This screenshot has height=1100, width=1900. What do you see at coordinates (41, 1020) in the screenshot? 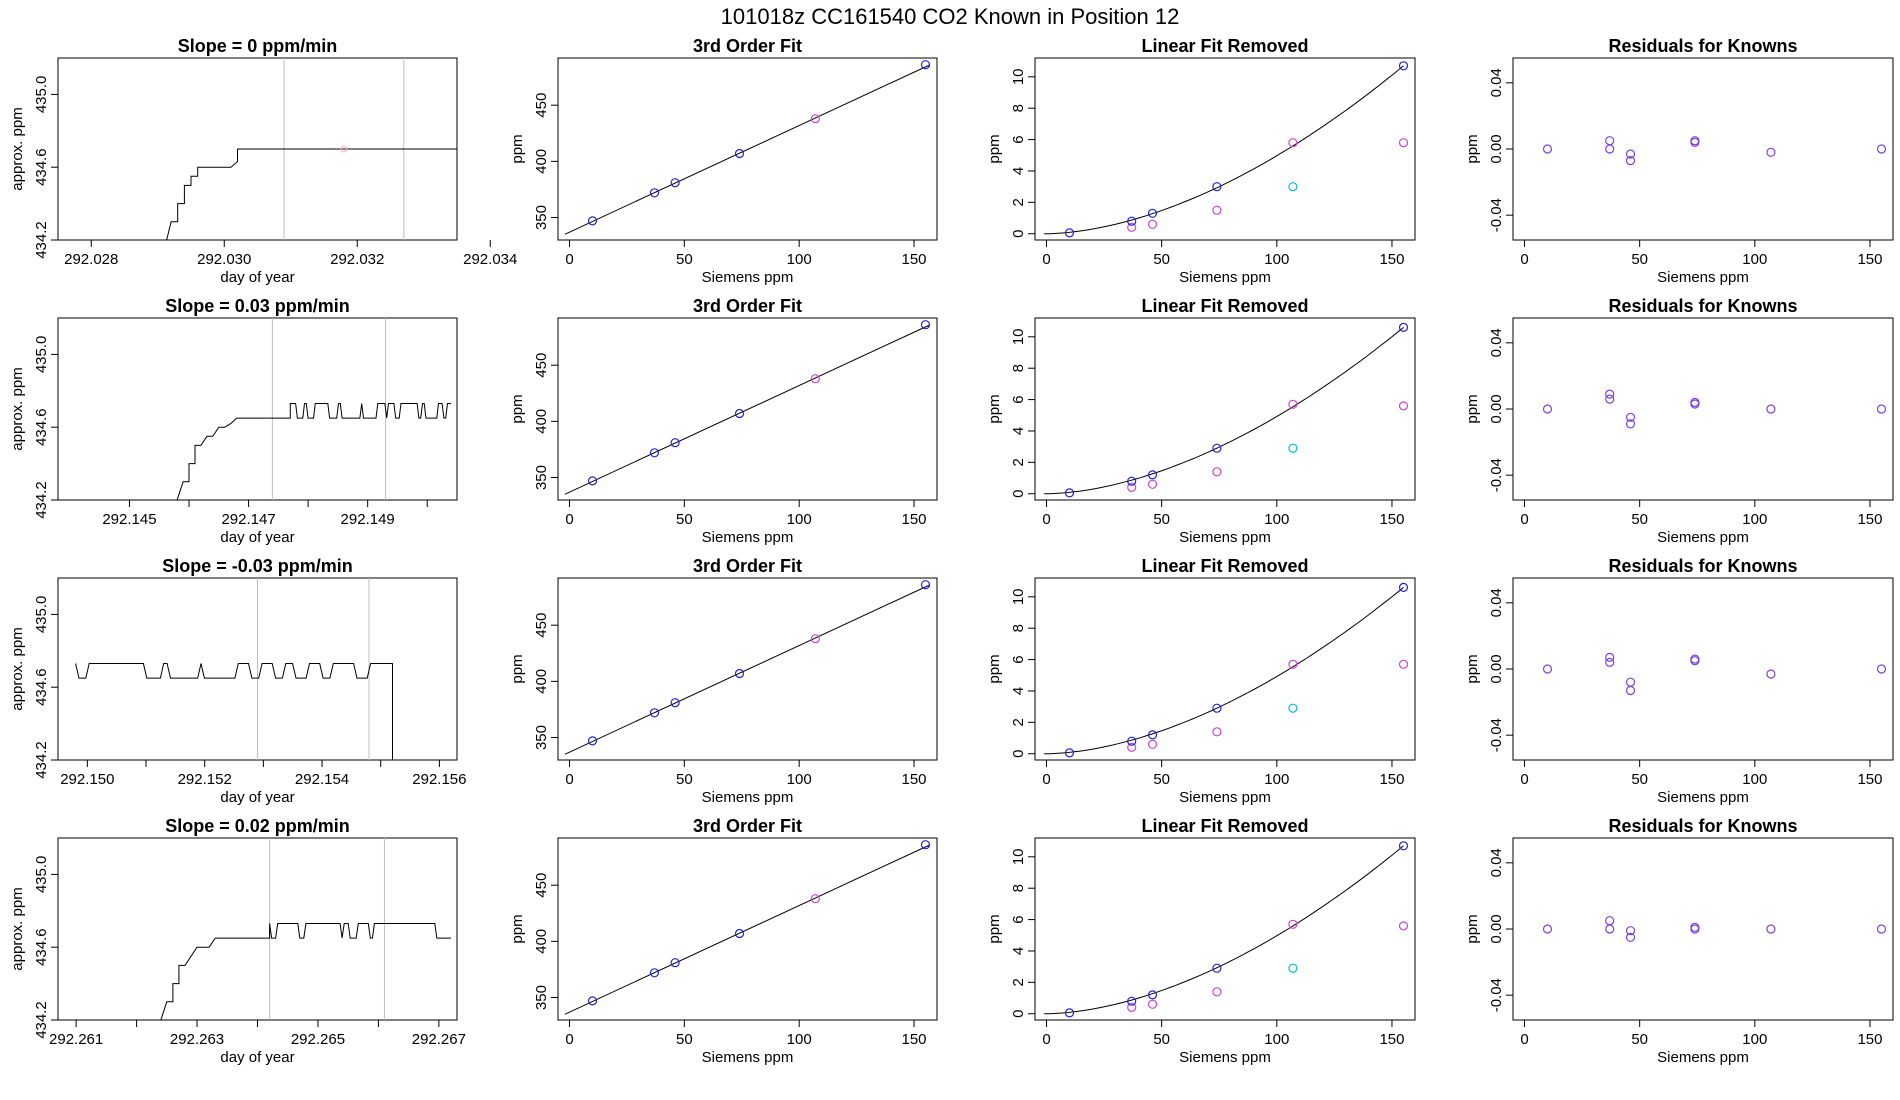
I see `y-tick-label: 434.2` at bounding box center [41, 1020].